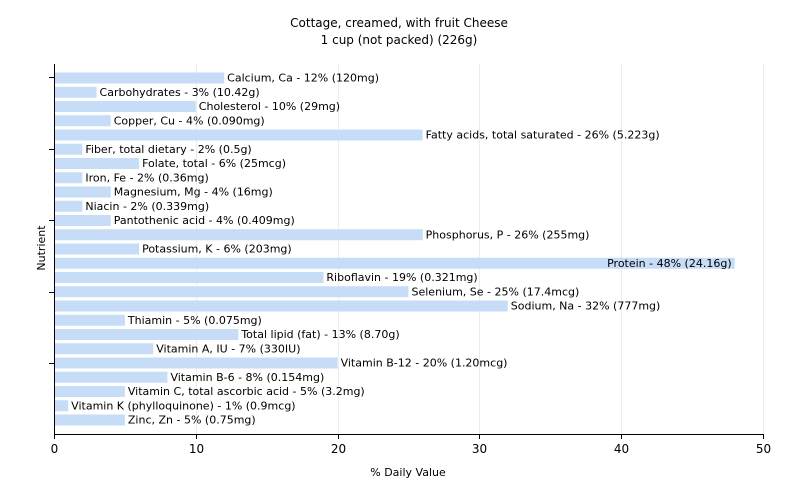 The height and width of the screenshot is (500, 800). What do you see at coordinates (41, 248) in the screenshot?
I see `y-axis-title: Nutrient` at bounding box center [41, 248].